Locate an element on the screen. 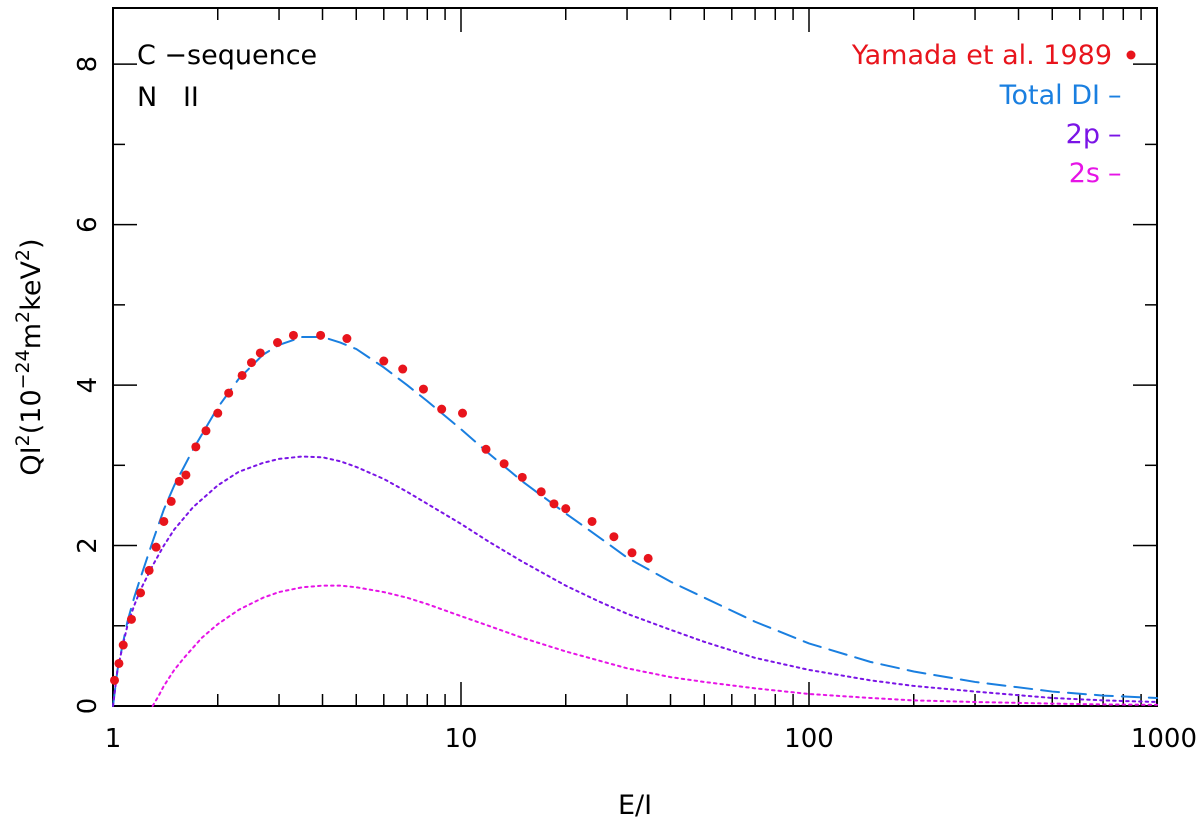 The height and width of the screenshot is (827, 1200). y-tick-label: 6 is located at coordinates (88, 224).